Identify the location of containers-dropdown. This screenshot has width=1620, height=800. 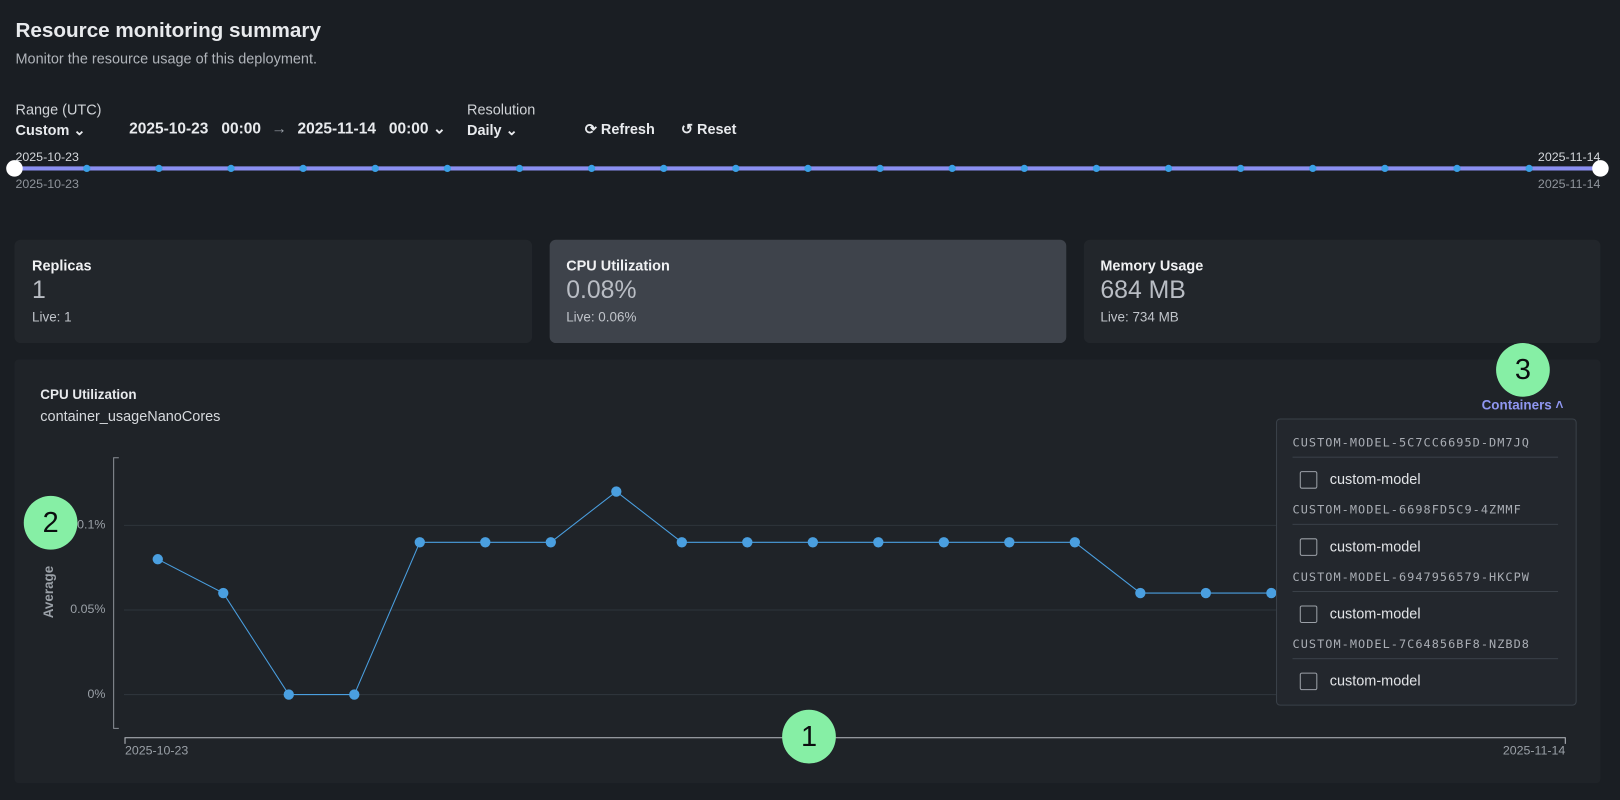
(1426, 562).